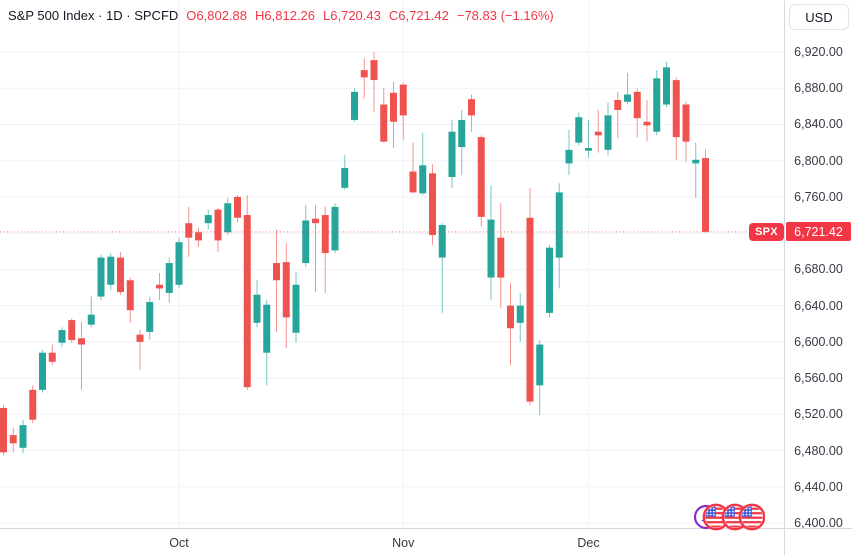 The width and height of the screenshot is (852, 555). I want to click on price-tick-label: 6,880.00, so click(818, 88).